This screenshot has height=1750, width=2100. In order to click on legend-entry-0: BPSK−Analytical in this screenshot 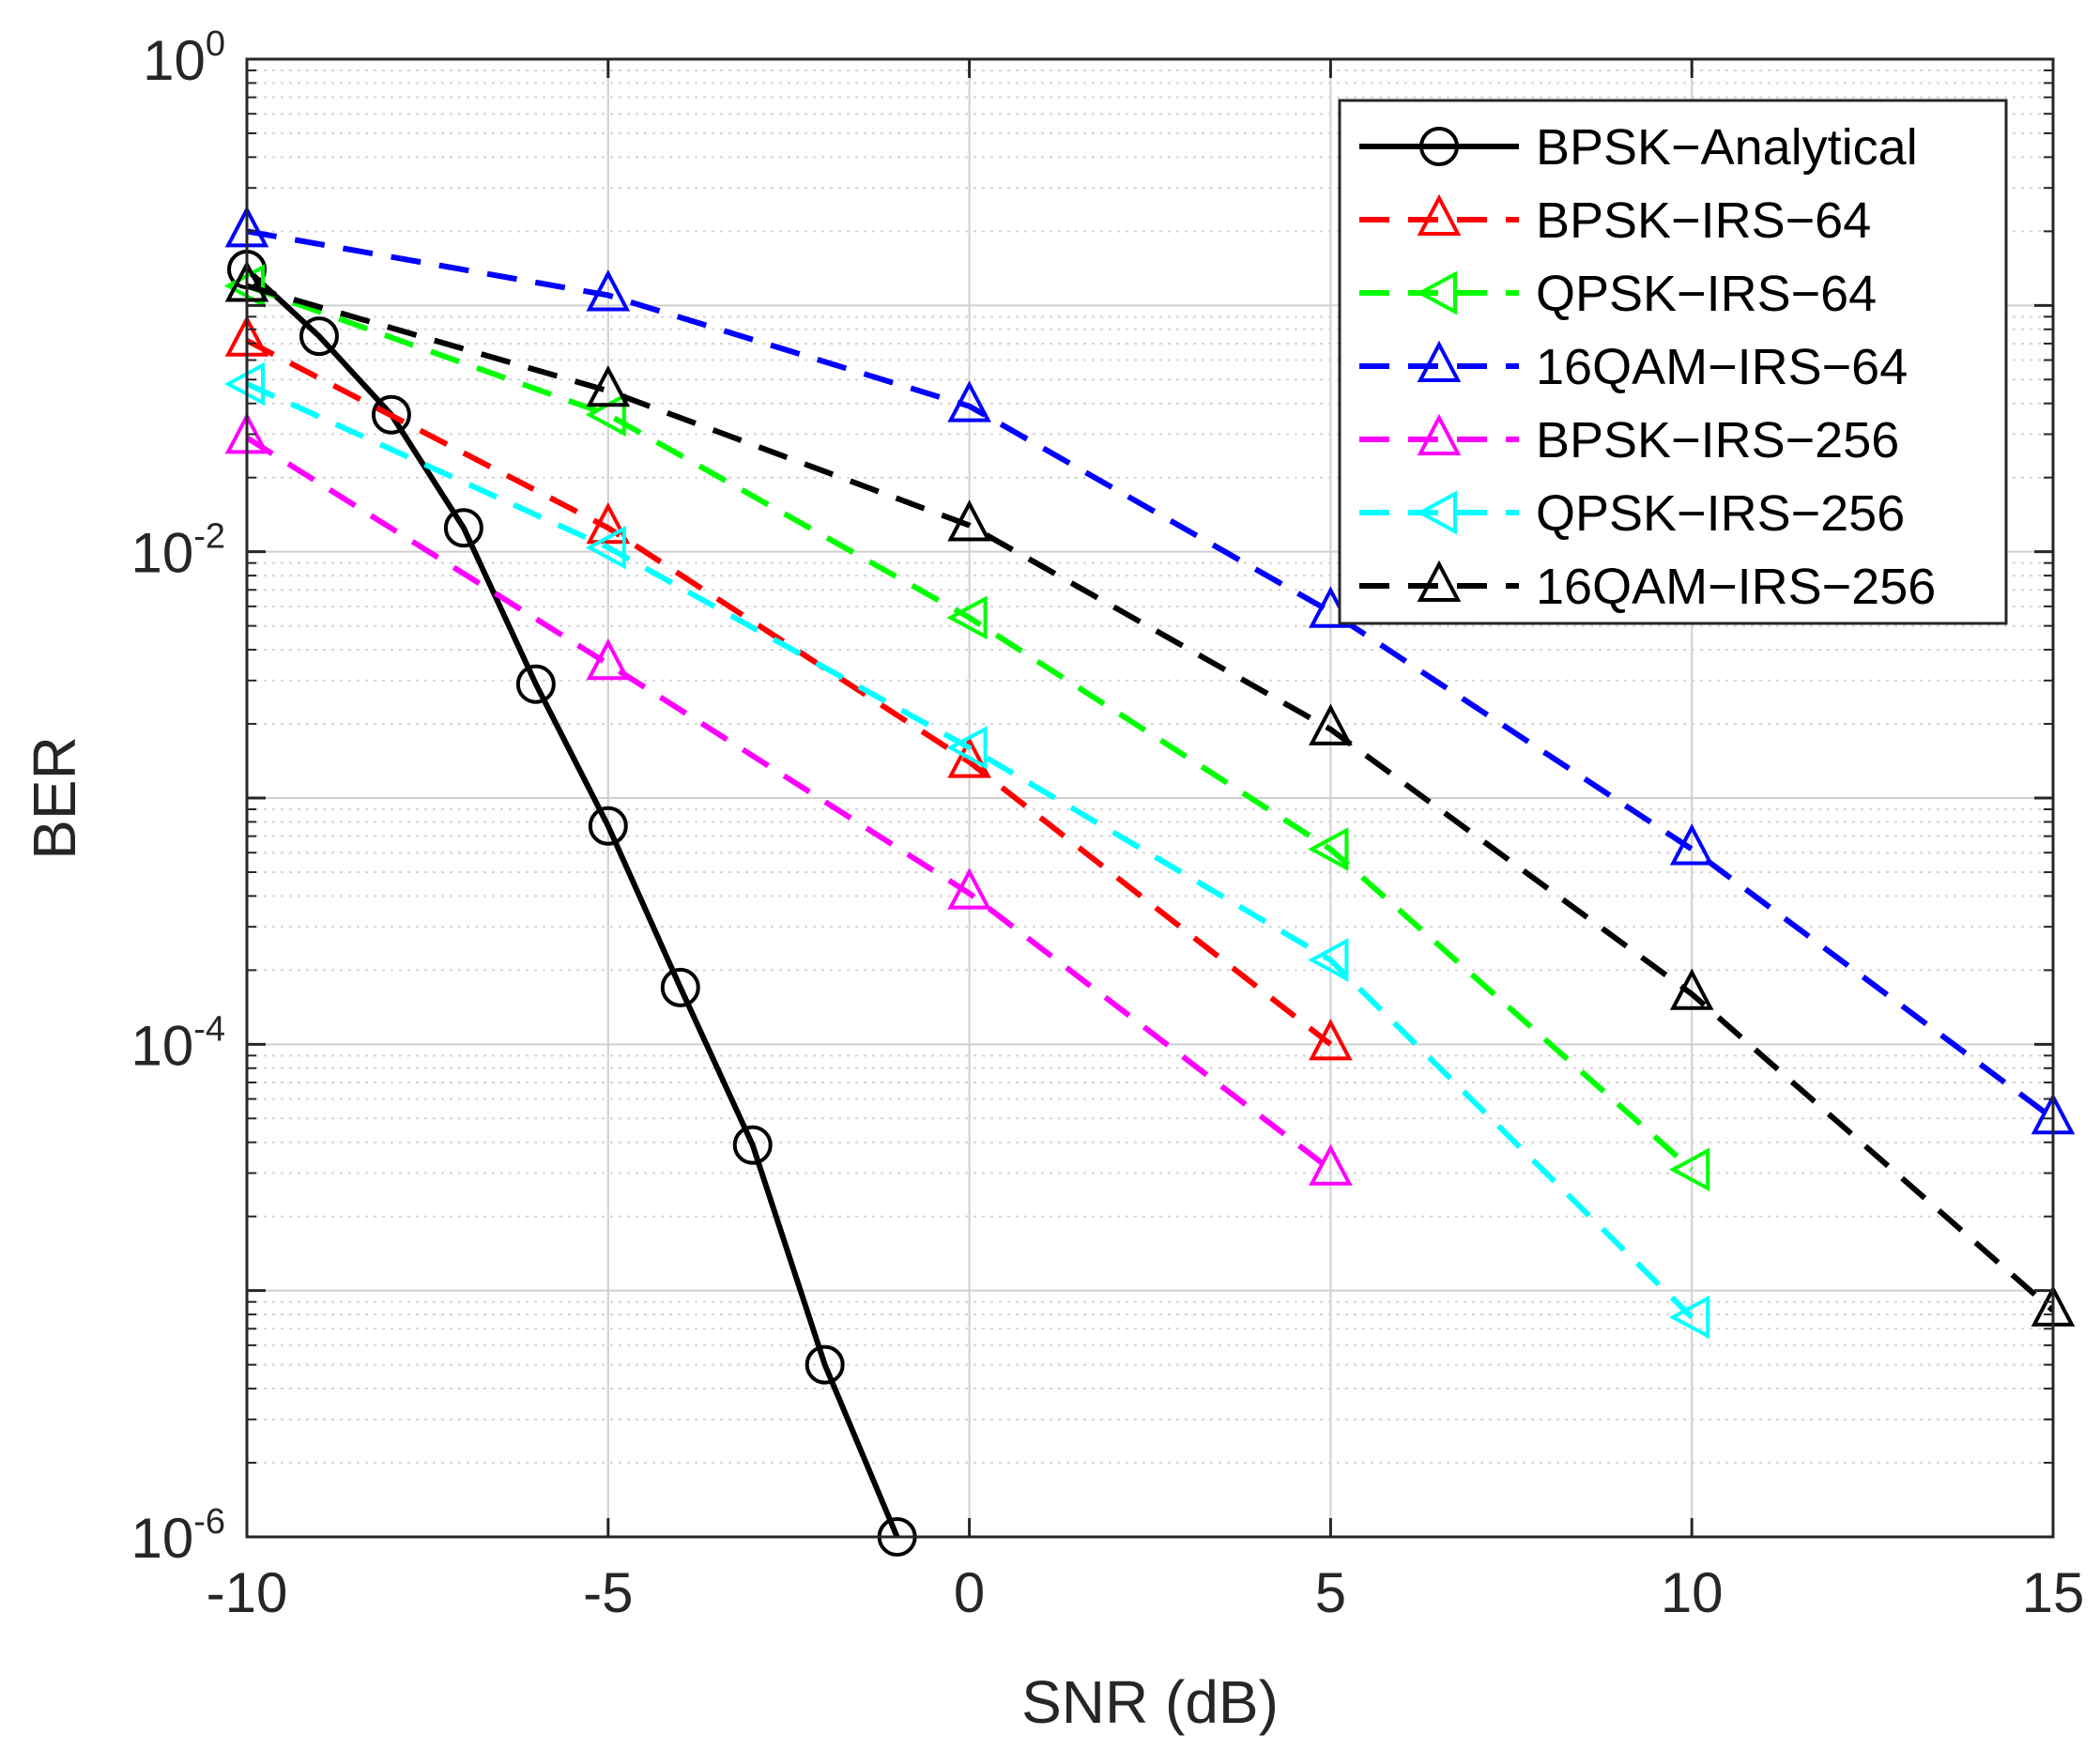, I will do `click(1638, 147)`.